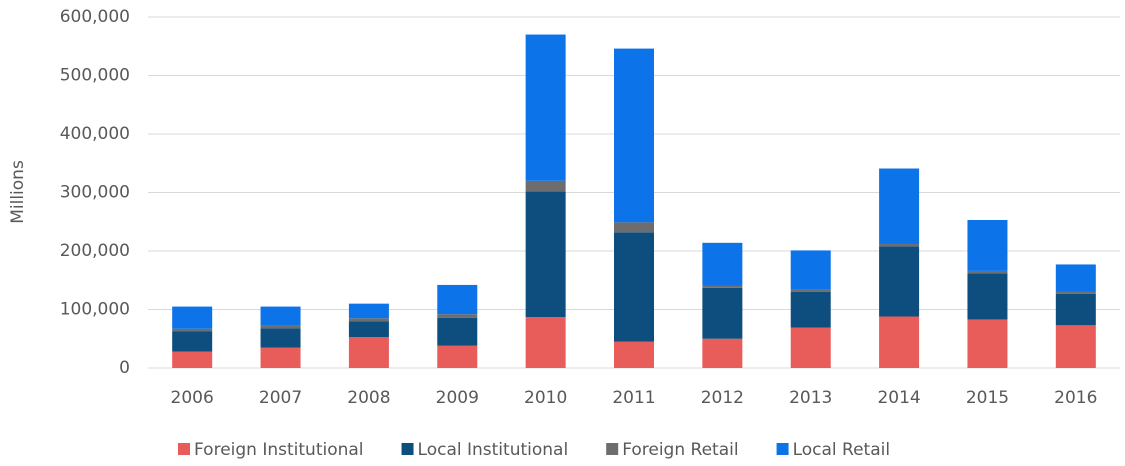 This screenshot has width=1125, height=466. I want to click on y-axis-label: Millions, so click(18, 192).